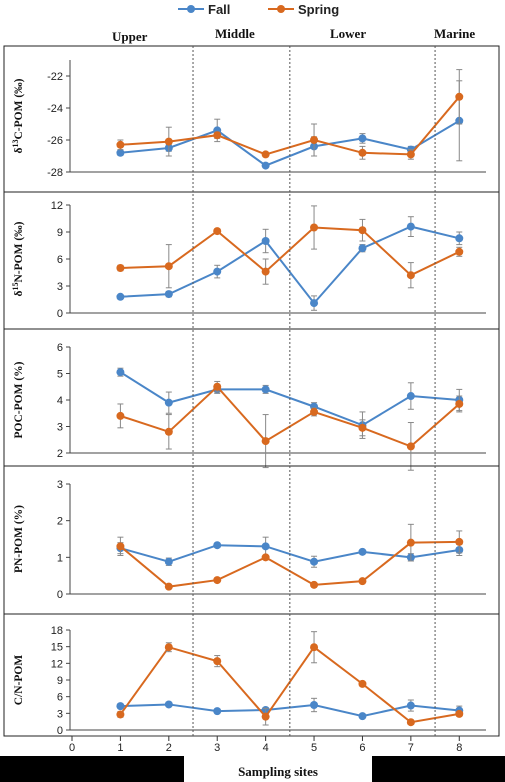  Describe the element at coordinates (459, 748) in the screenshot. I see `x-tick-label: 8` at that location.